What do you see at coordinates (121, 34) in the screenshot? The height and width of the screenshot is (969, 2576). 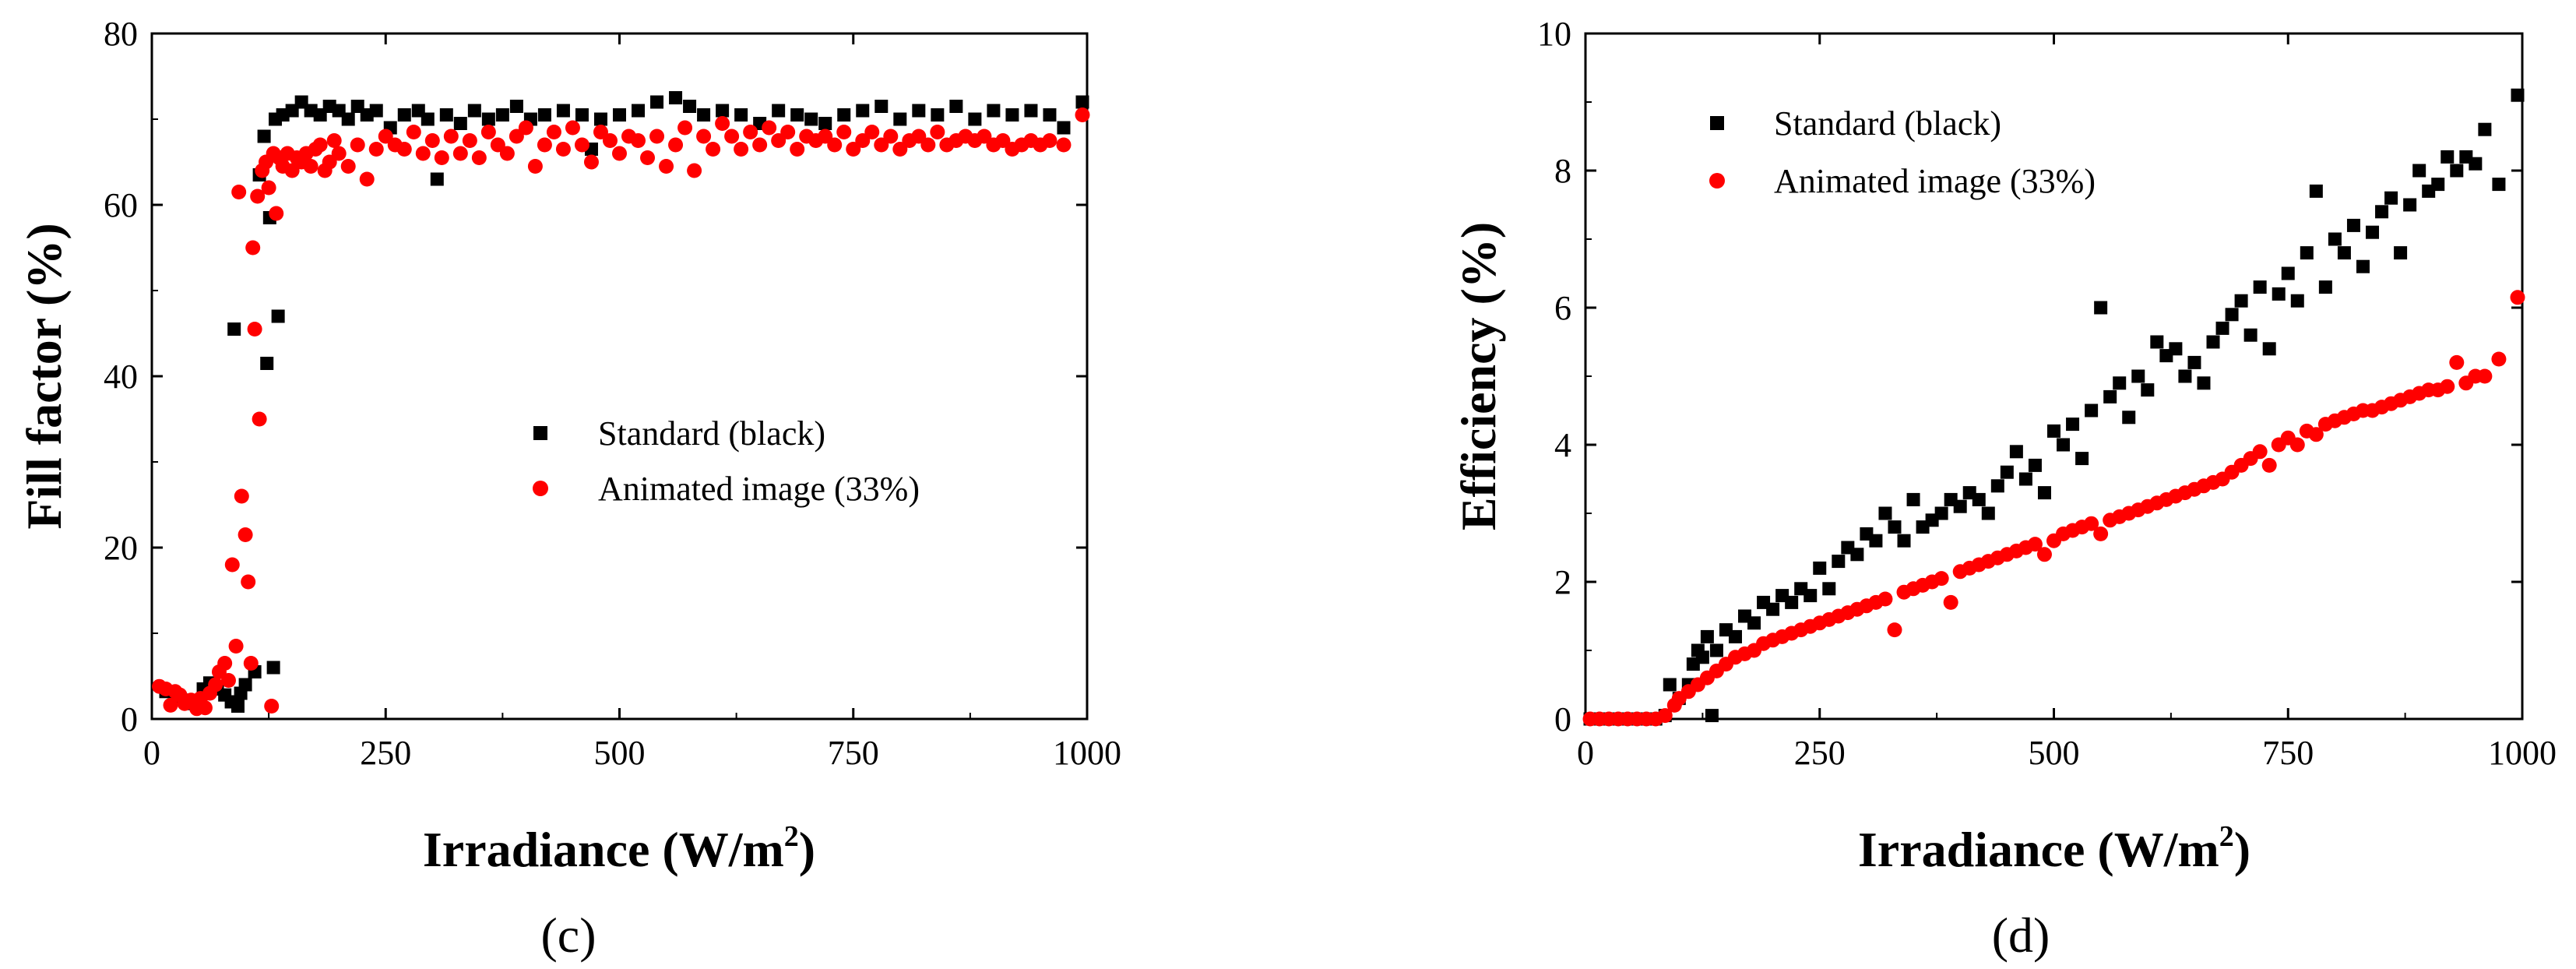 I see `y-tick-label: 80` at bounding box center [121, 34].